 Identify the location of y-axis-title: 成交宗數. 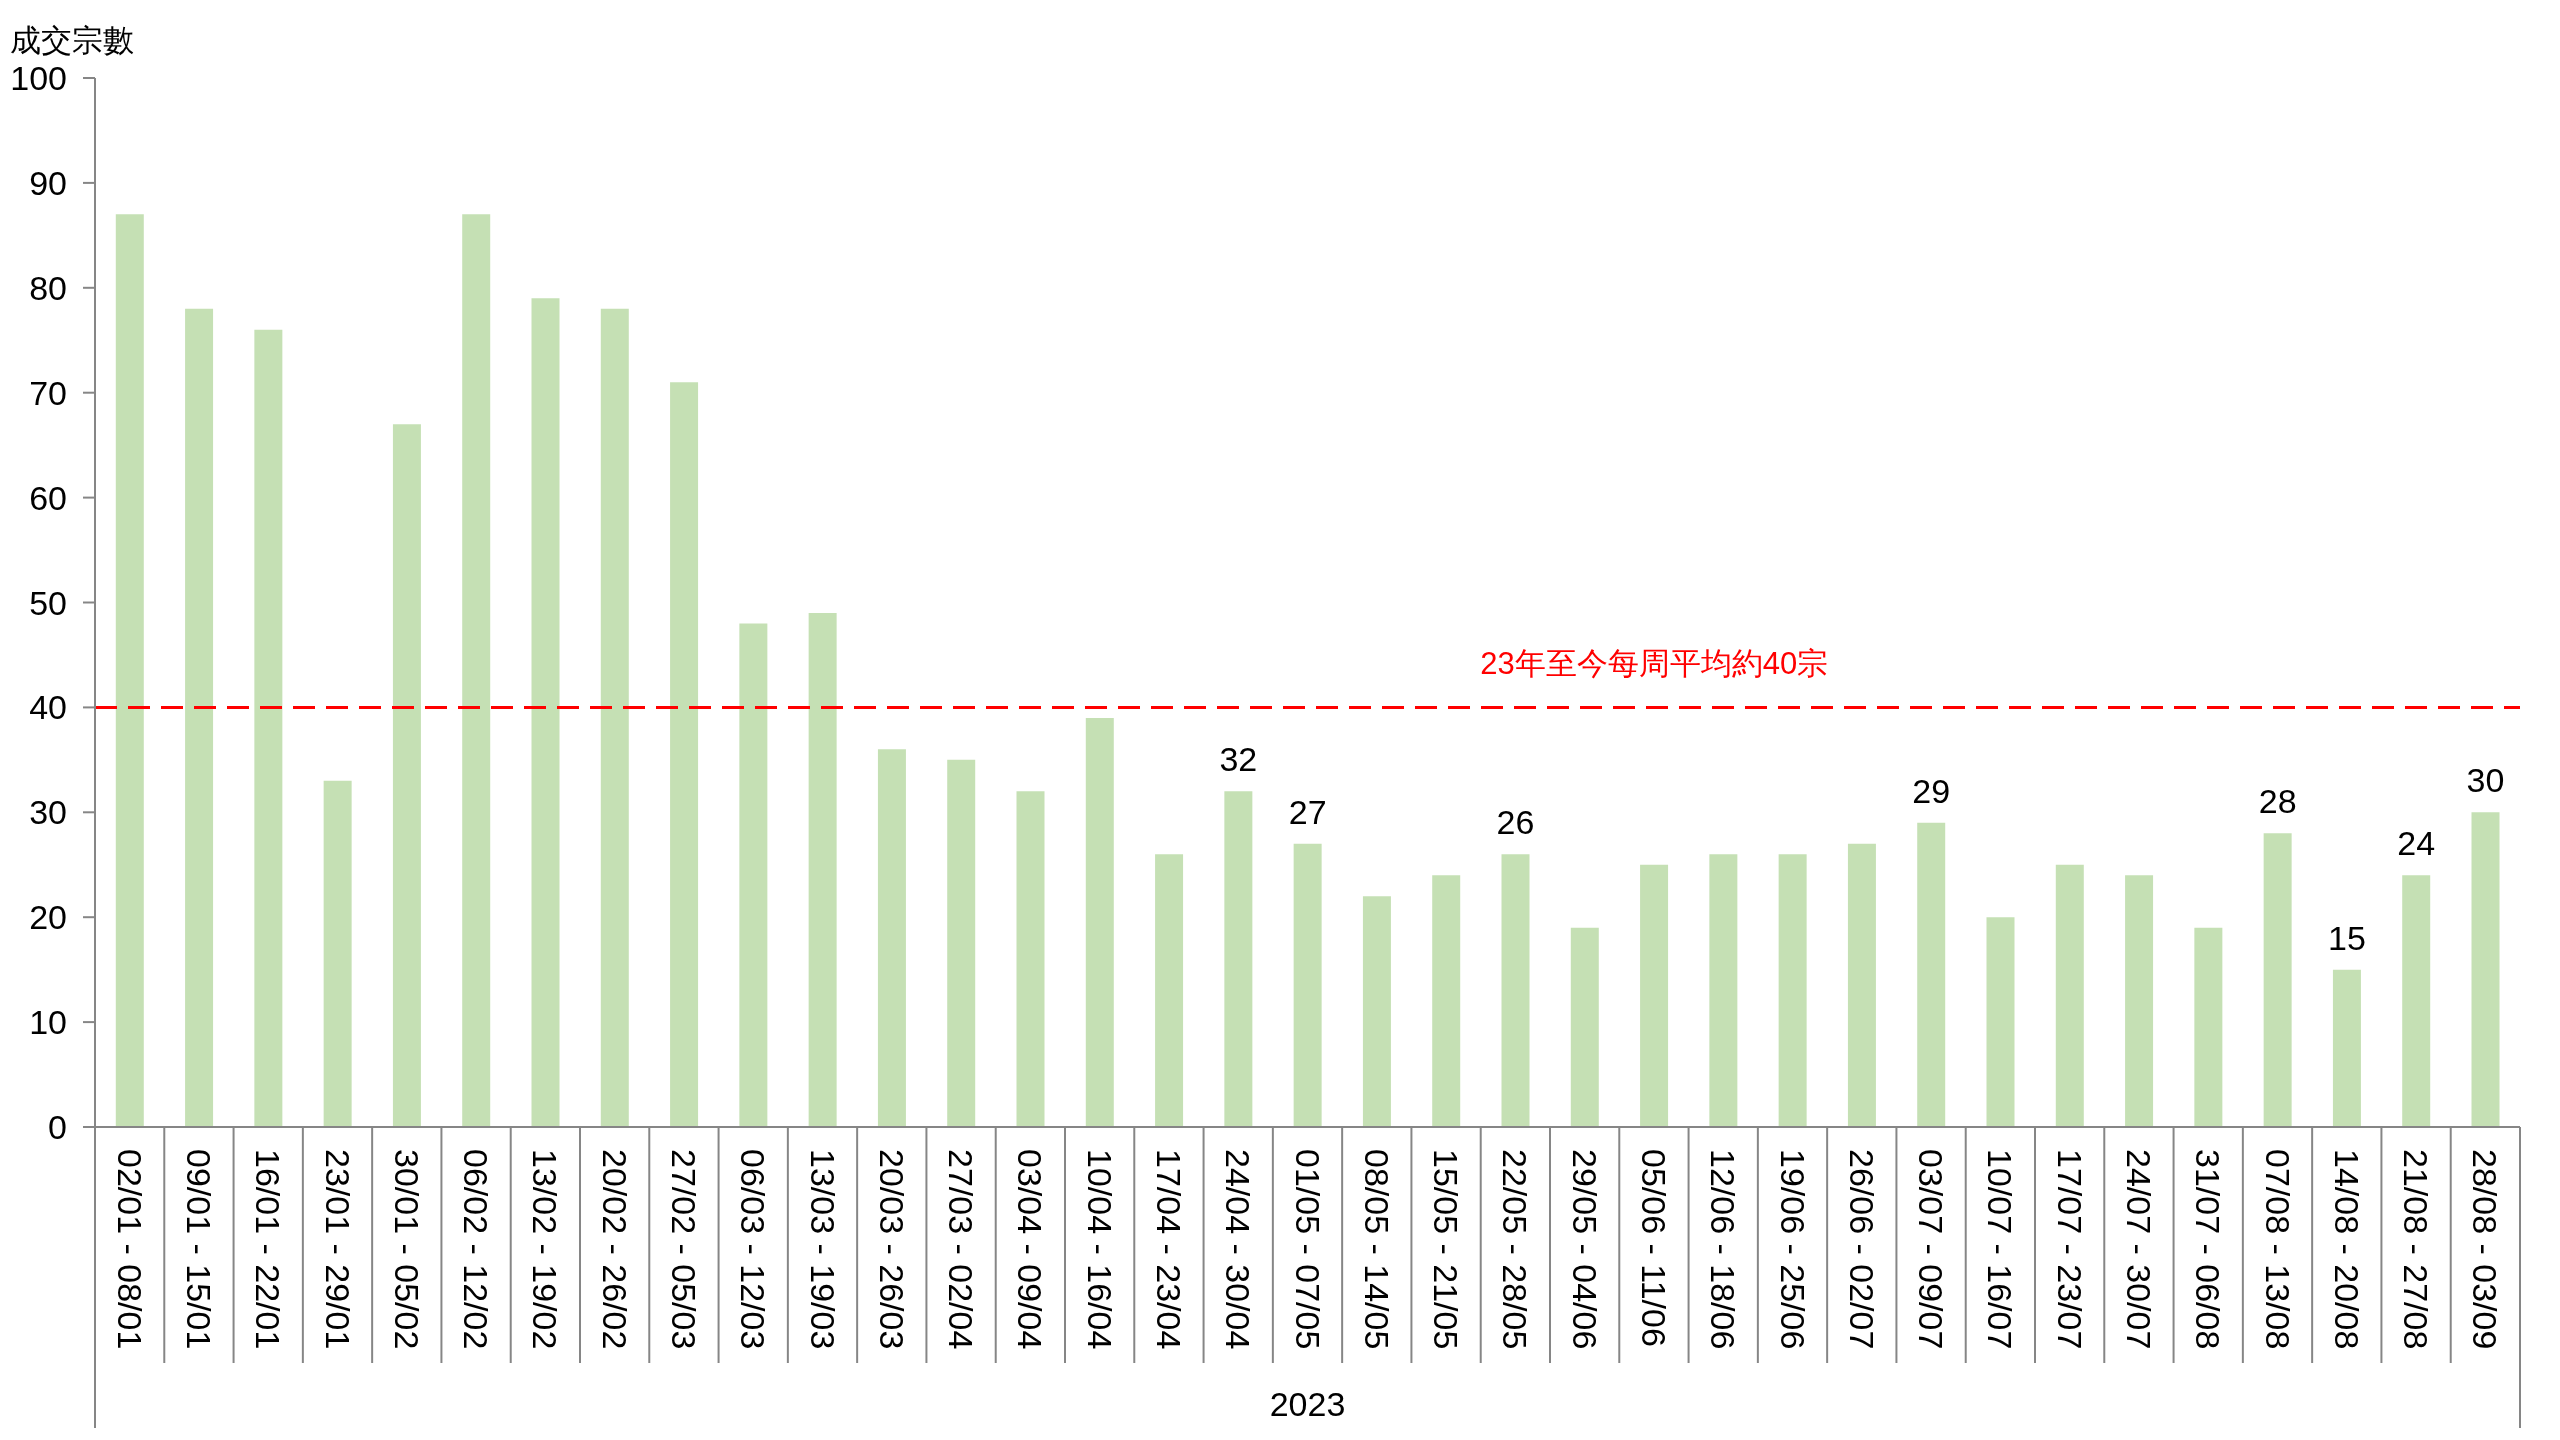
(72, 40).